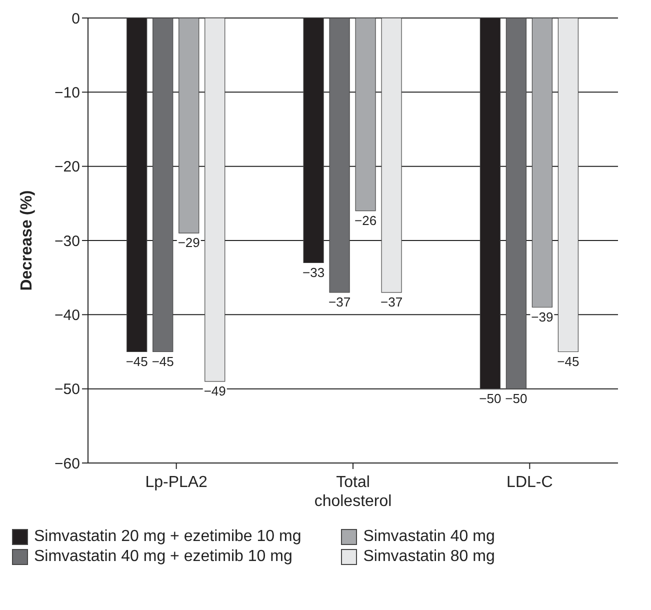 The image size is (651, 610). Describe the element at coordinates (27, 240) in the screenshot. I see `y-axis-title: Decrease (%)` at that location.